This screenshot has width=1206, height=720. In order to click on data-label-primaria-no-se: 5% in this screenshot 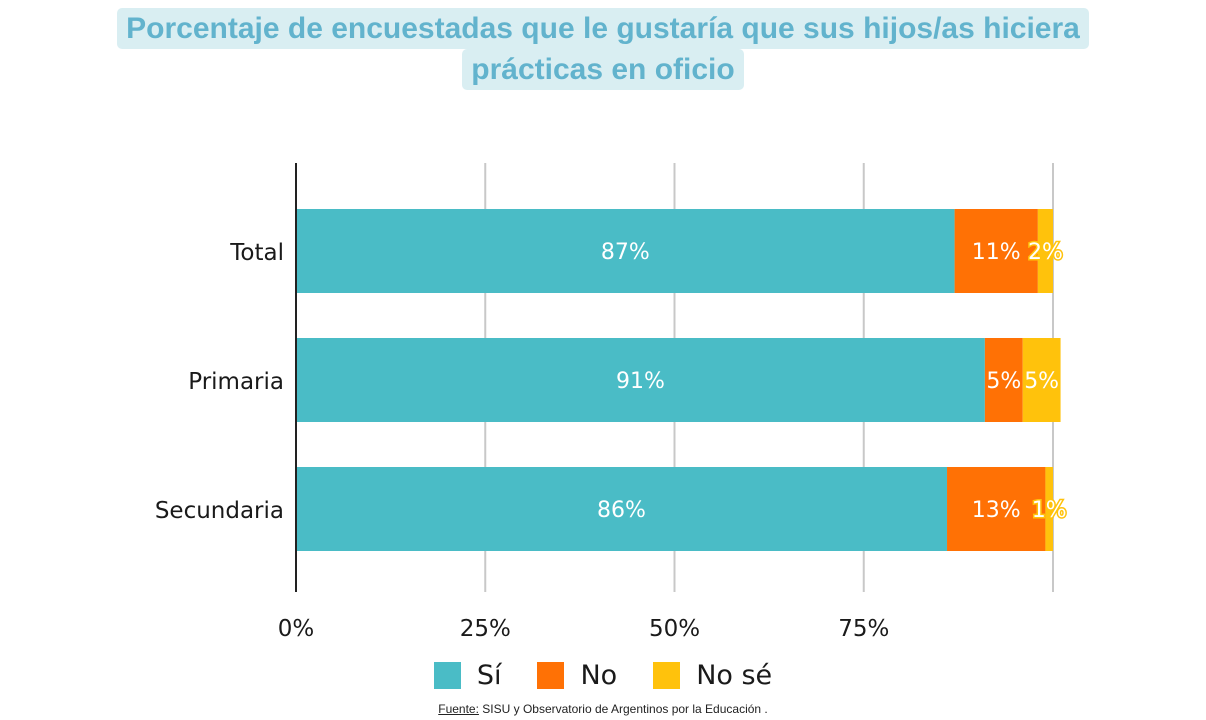, I will do `click(1041, 381)`.